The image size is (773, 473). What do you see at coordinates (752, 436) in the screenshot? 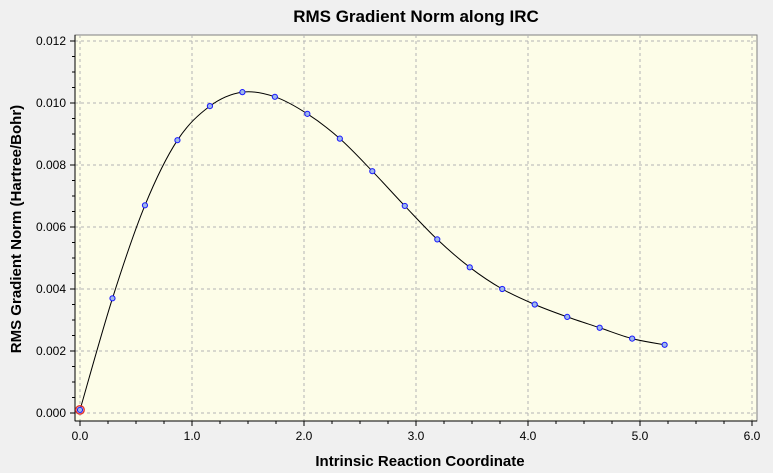
I see `x-tick-label: 6.0` at bounding box center [752, 436].